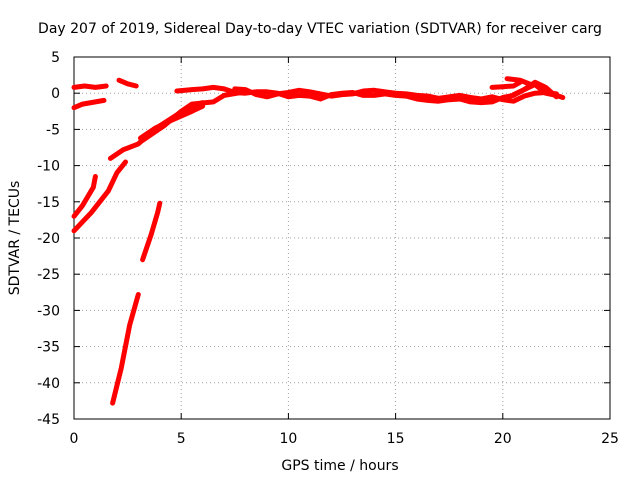  Describe the element at coordinates (48, 348) in the screenshot. I see `y-tick-label: -35` at that location.